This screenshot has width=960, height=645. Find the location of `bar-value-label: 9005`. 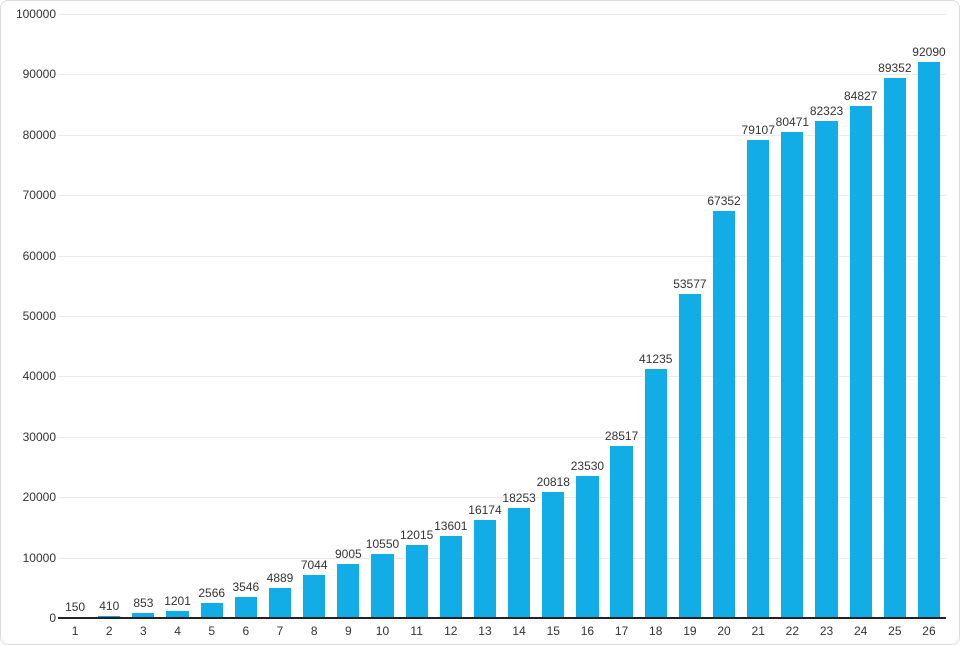

bar-value-label: 9005 is located at coordinates (348, 553).